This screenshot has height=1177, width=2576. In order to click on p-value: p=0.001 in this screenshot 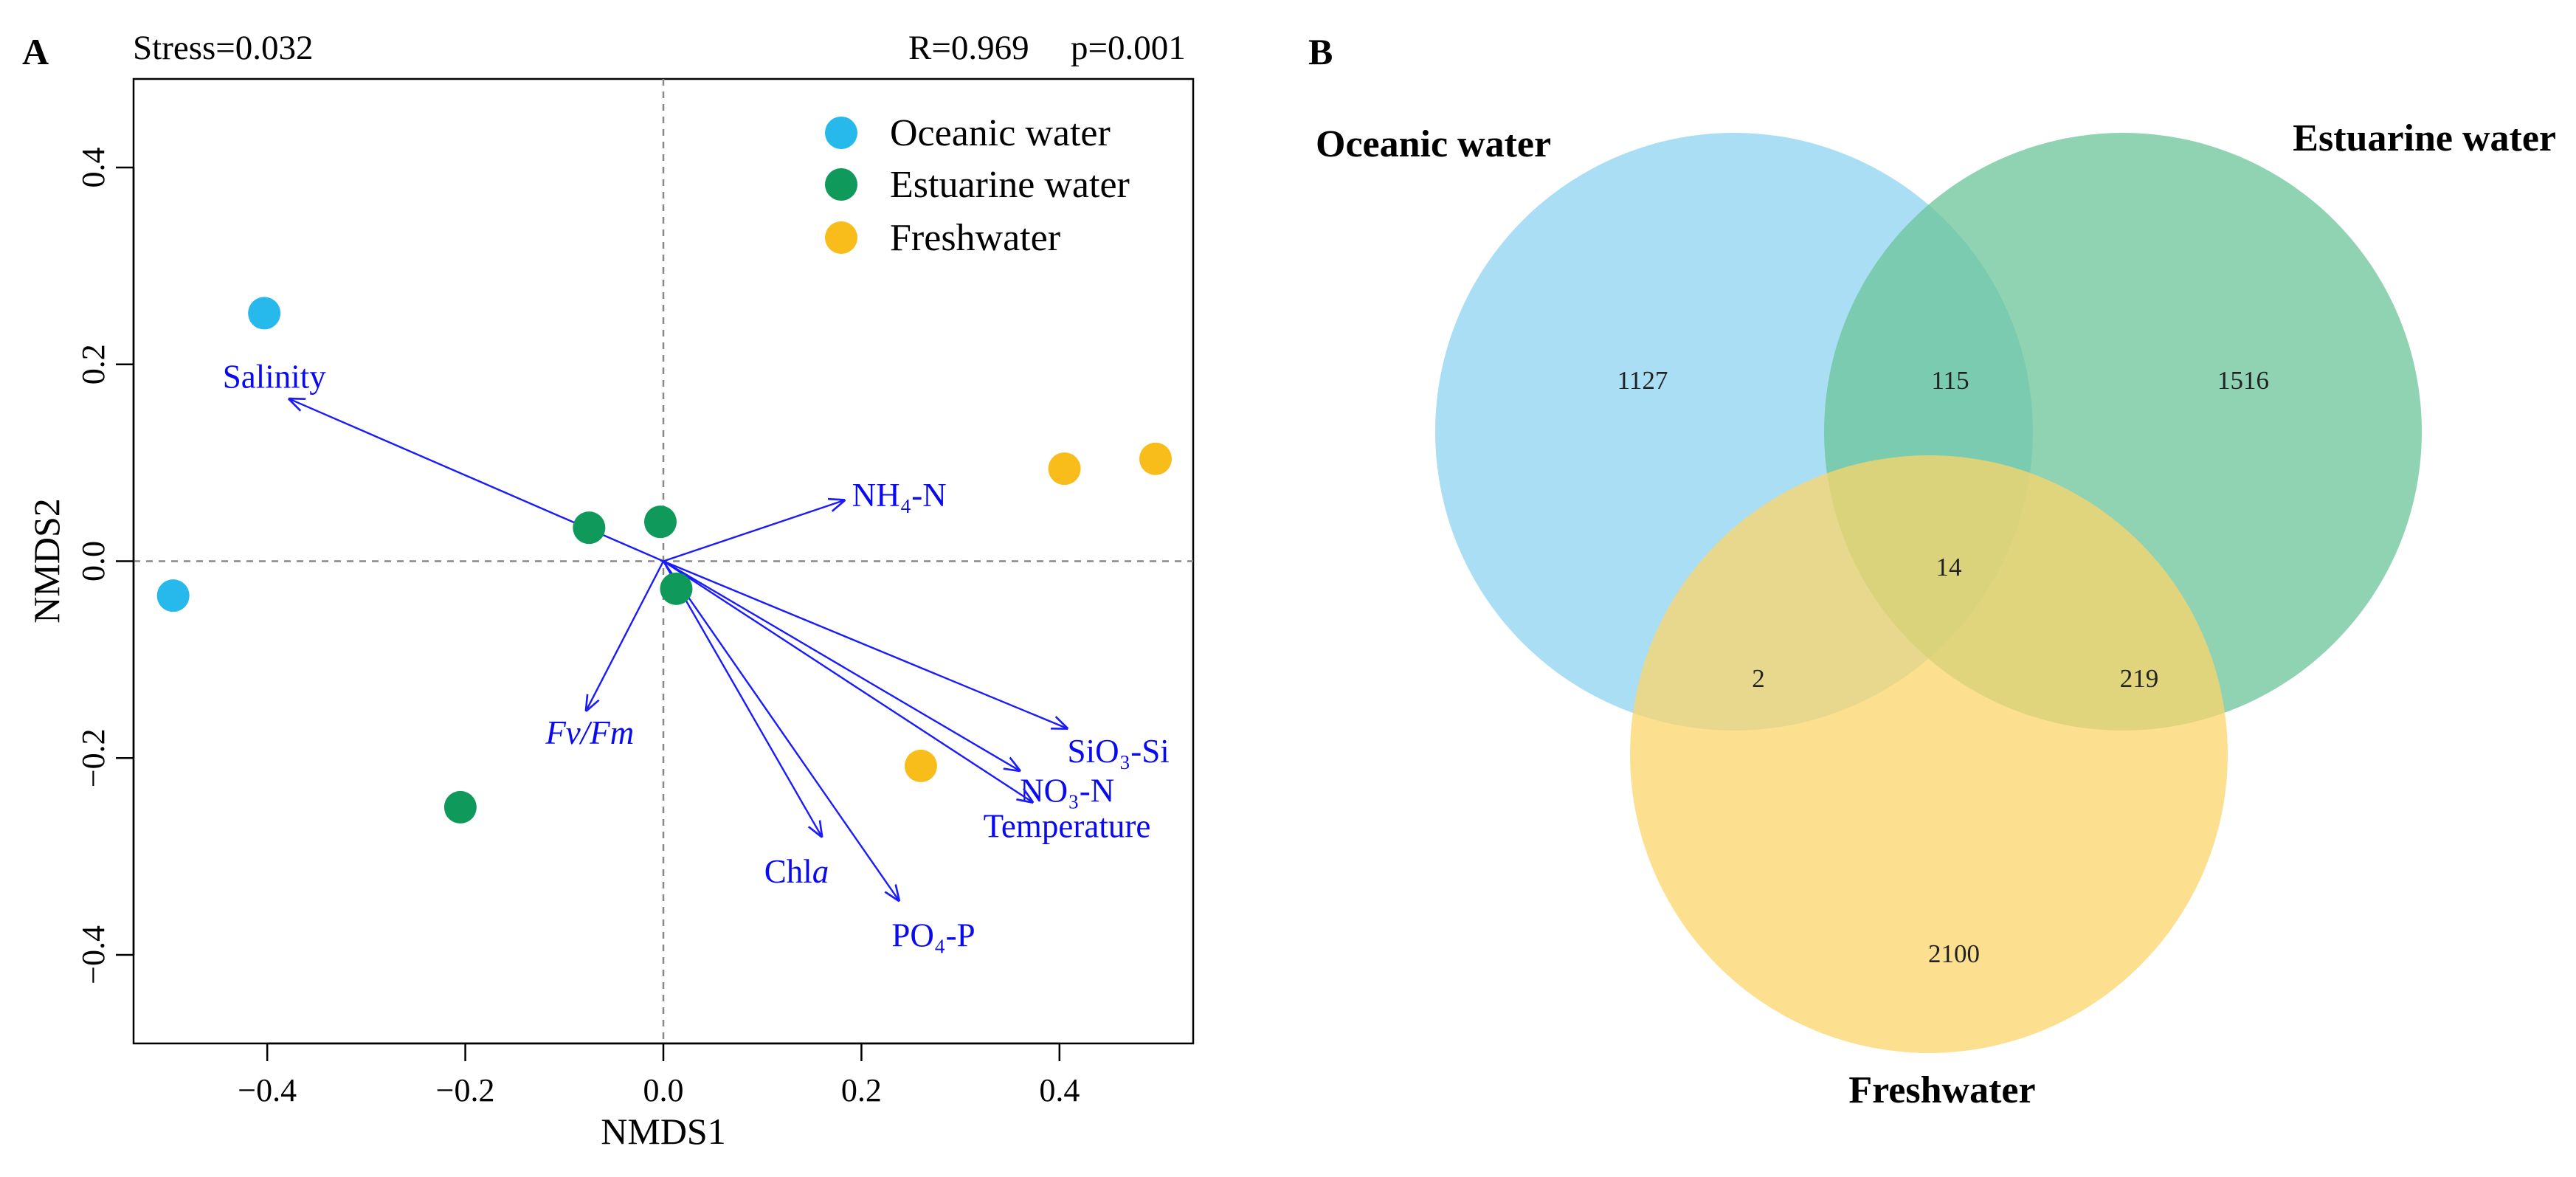, I will do `click(1128, 48)`.